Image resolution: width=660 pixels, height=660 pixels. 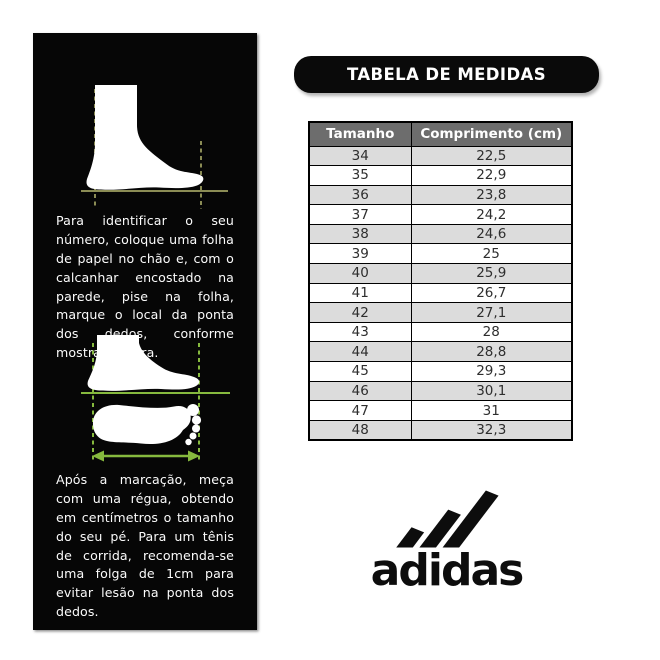 I want to click on table-row: 46 30,1, so click(x=440, y=391).